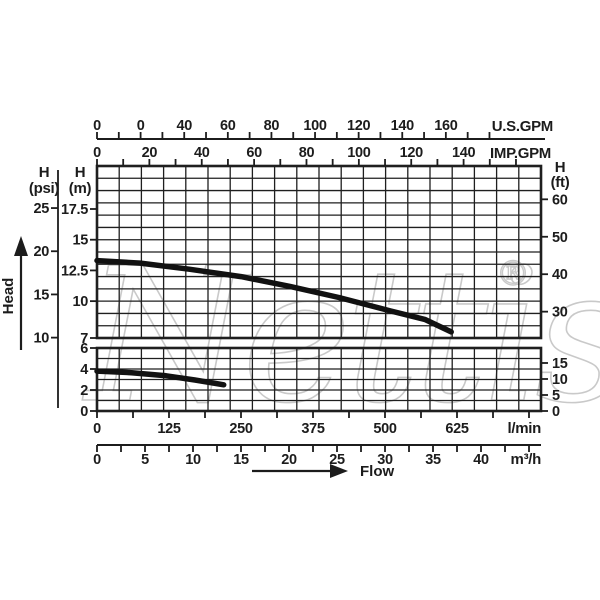  What do you see at coordinates (339, 471) in the screenshot?
I see `flow-arrow-right-icon` at bounding box center [339, 471].